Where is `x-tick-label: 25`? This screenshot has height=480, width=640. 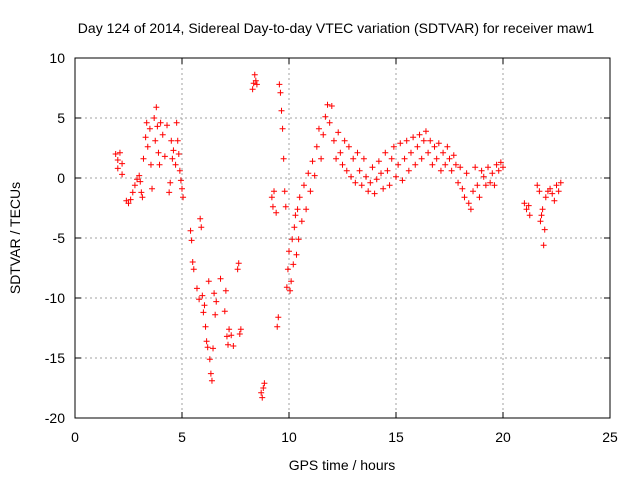 x-tick-label: 25 is located at coordinates (610, 437).